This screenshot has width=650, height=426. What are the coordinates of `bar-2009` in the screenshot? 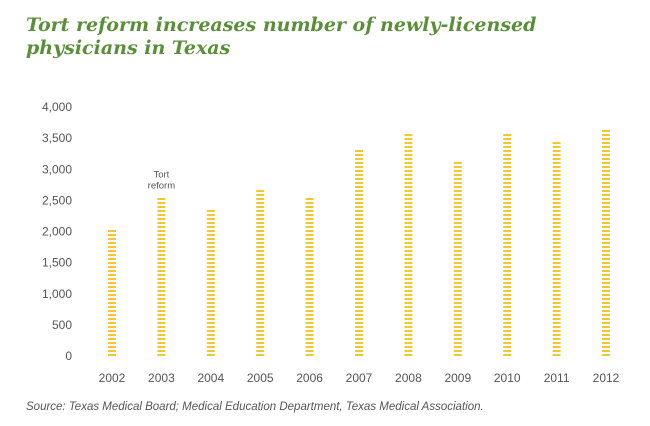 It's located at (457, 259).